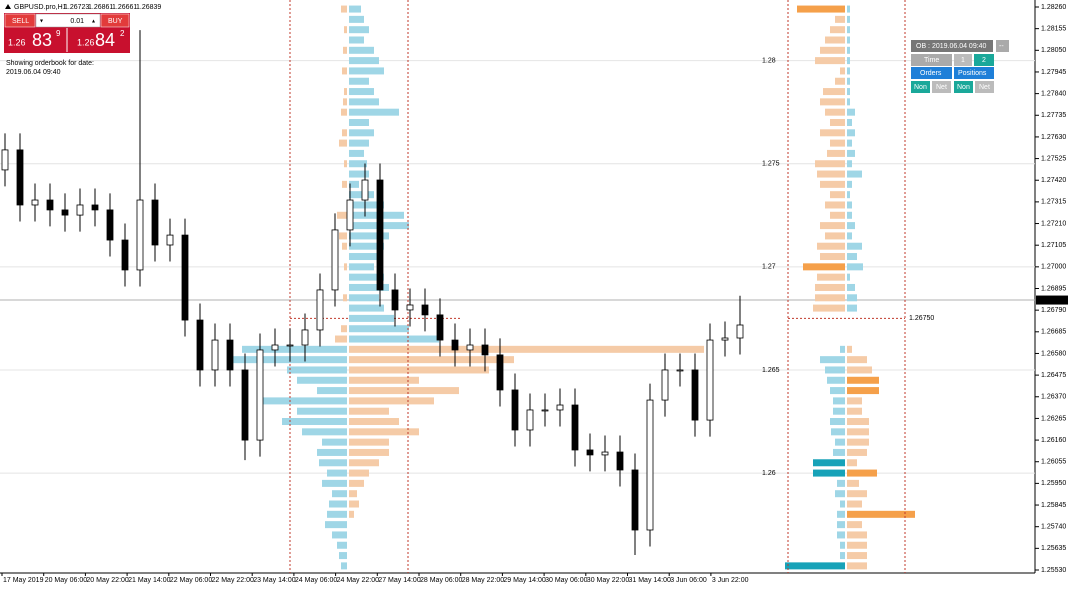 The width and height of the screenshot is (1068, 593). I want to click on orders-label: Orders, so click(931, 73).